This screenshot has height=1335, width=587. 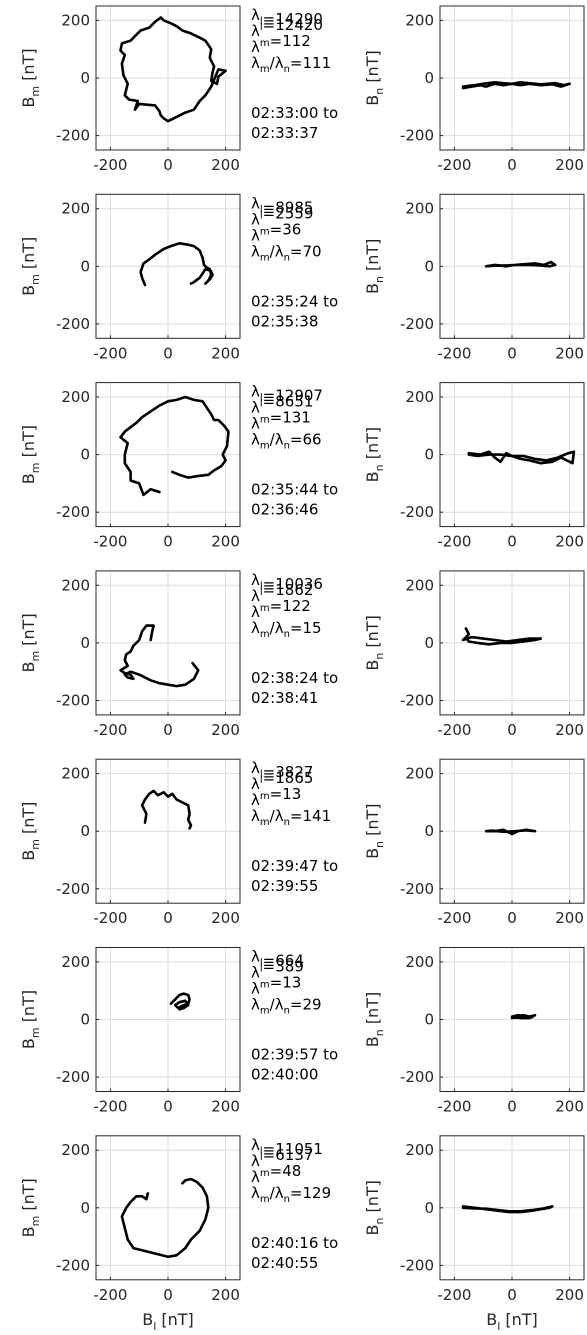 I want to click on lambda-l-label: λl=12907, so click(x=287, y=394).